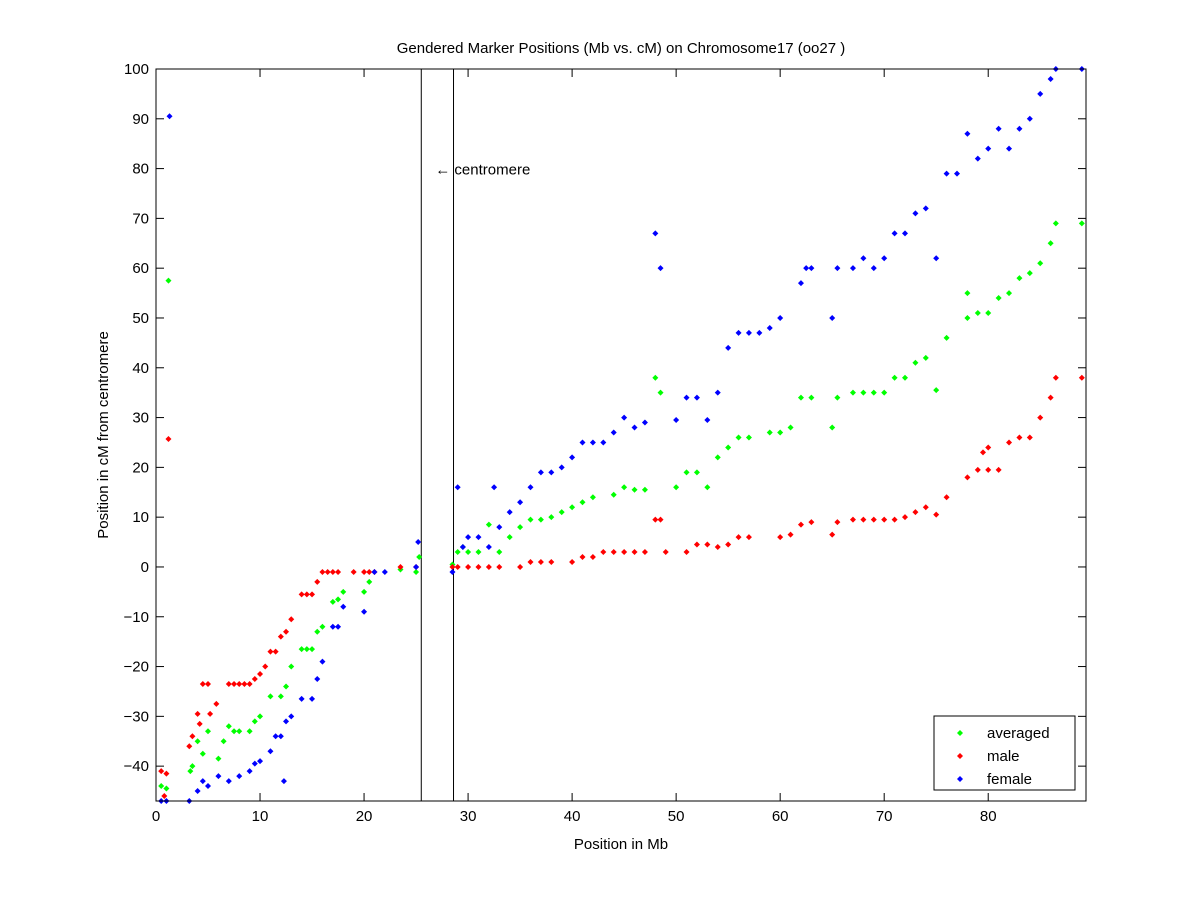  I want to click on x-tick-label: 50, so click(676, 816).